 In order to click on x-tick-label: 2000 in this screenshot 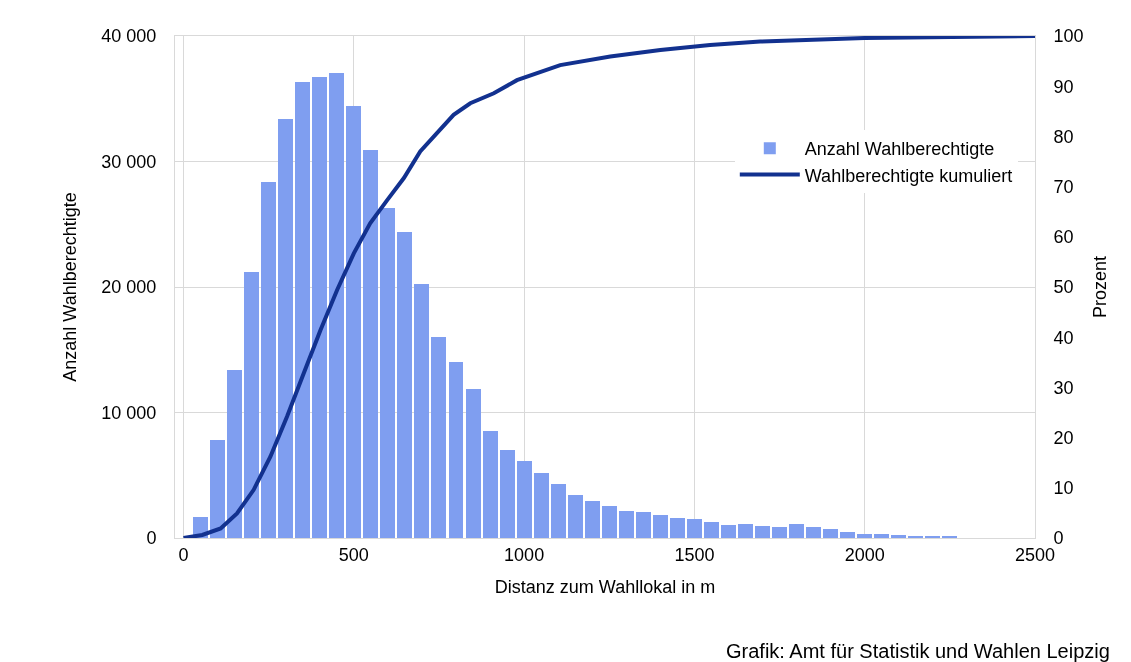, I will do `click(864, 554)`.